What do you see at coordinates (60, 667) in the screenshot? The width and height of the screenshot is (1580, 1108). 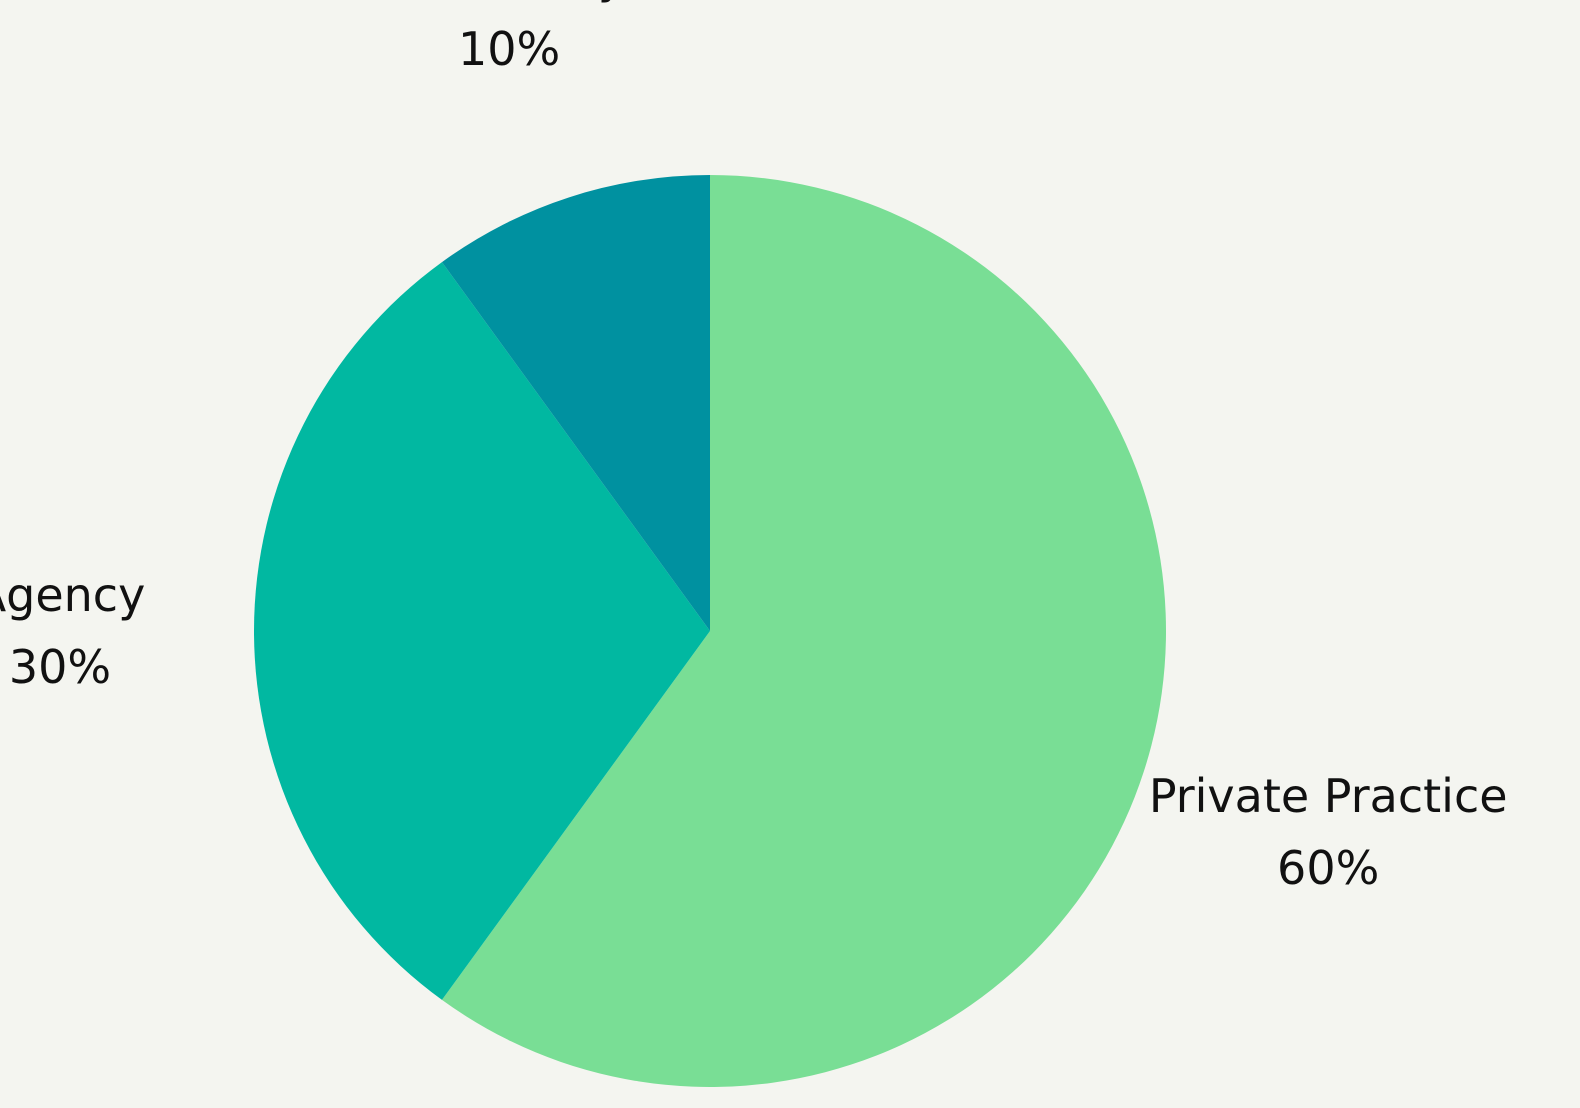 I see `slice-value-agency: 30%` at bounding box center [60, 667].